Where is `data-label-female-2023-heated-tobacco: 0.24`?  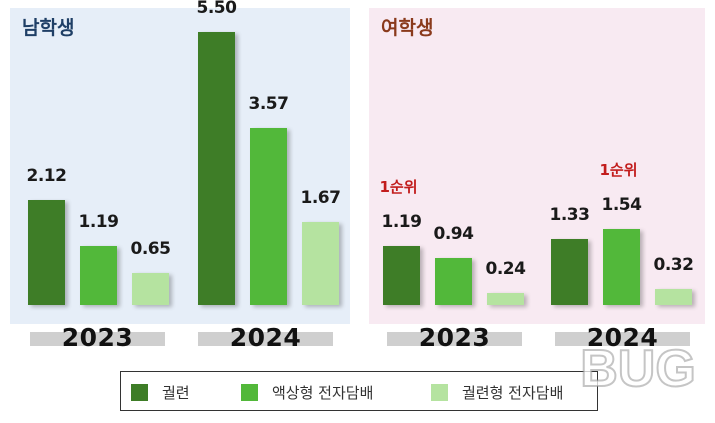 data-label-female-2023-heated-tobacco: 0.24 is located at coordinates (505, 269).